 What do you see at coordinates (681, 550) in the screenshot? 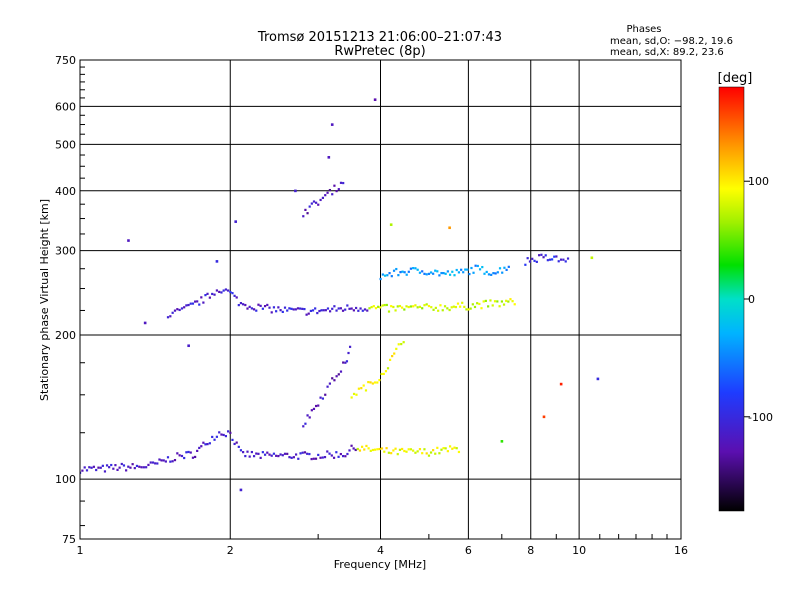
I see `x-tick-label: 16` at bounding box center [681, 550].